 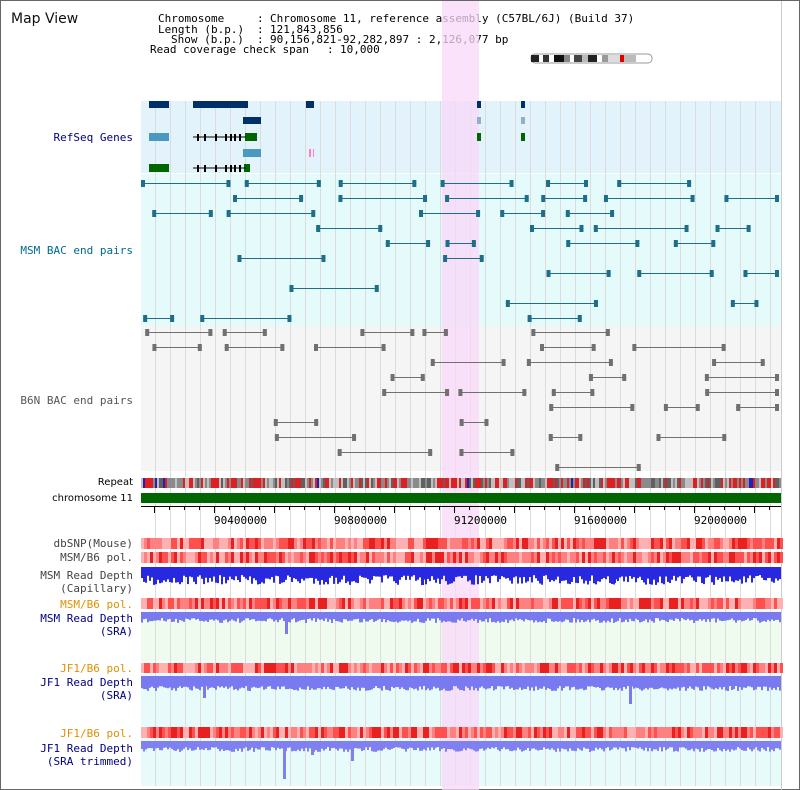 What do you see at coordinates (93, 543) in the screenshot?
I see `track-label-dbsnp: dbSNP(Mouse)` at bounding box center [93, 543].